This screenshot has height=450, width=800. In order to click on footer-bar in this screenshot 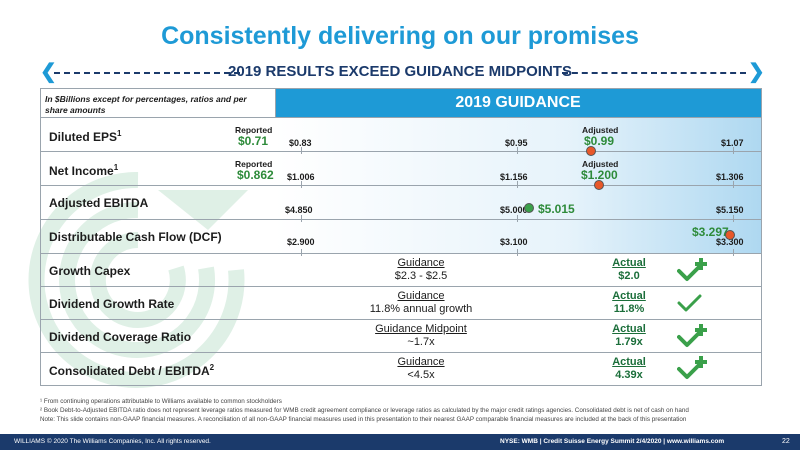, I will do `click(400, 442)`.